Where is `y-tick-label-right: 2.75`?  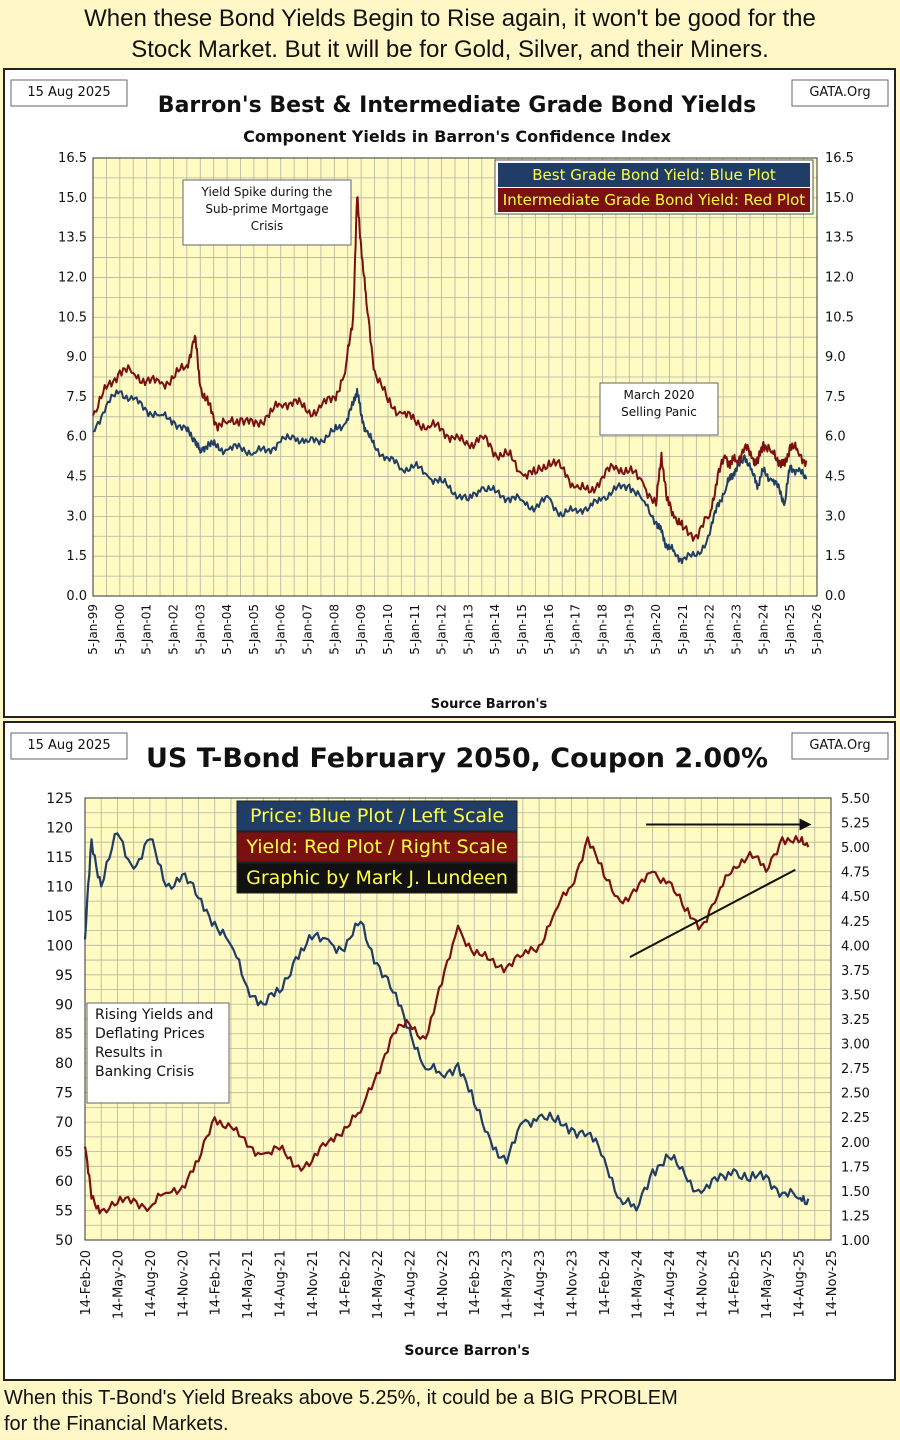 y-tick-label-right: 2.75 is located at coordinates (855, 1069).